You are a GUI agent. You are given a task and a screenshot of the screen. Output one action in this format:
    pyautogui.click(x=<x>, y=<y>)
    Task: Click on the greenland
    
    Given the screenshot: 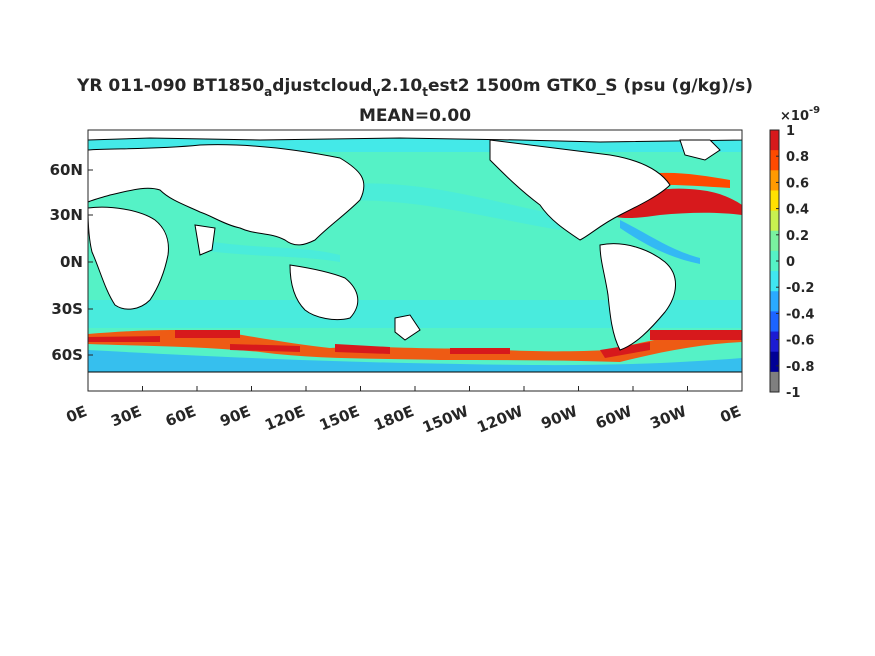 What is the action you would take?
    pyautogui.click(x=700, y=150)
    